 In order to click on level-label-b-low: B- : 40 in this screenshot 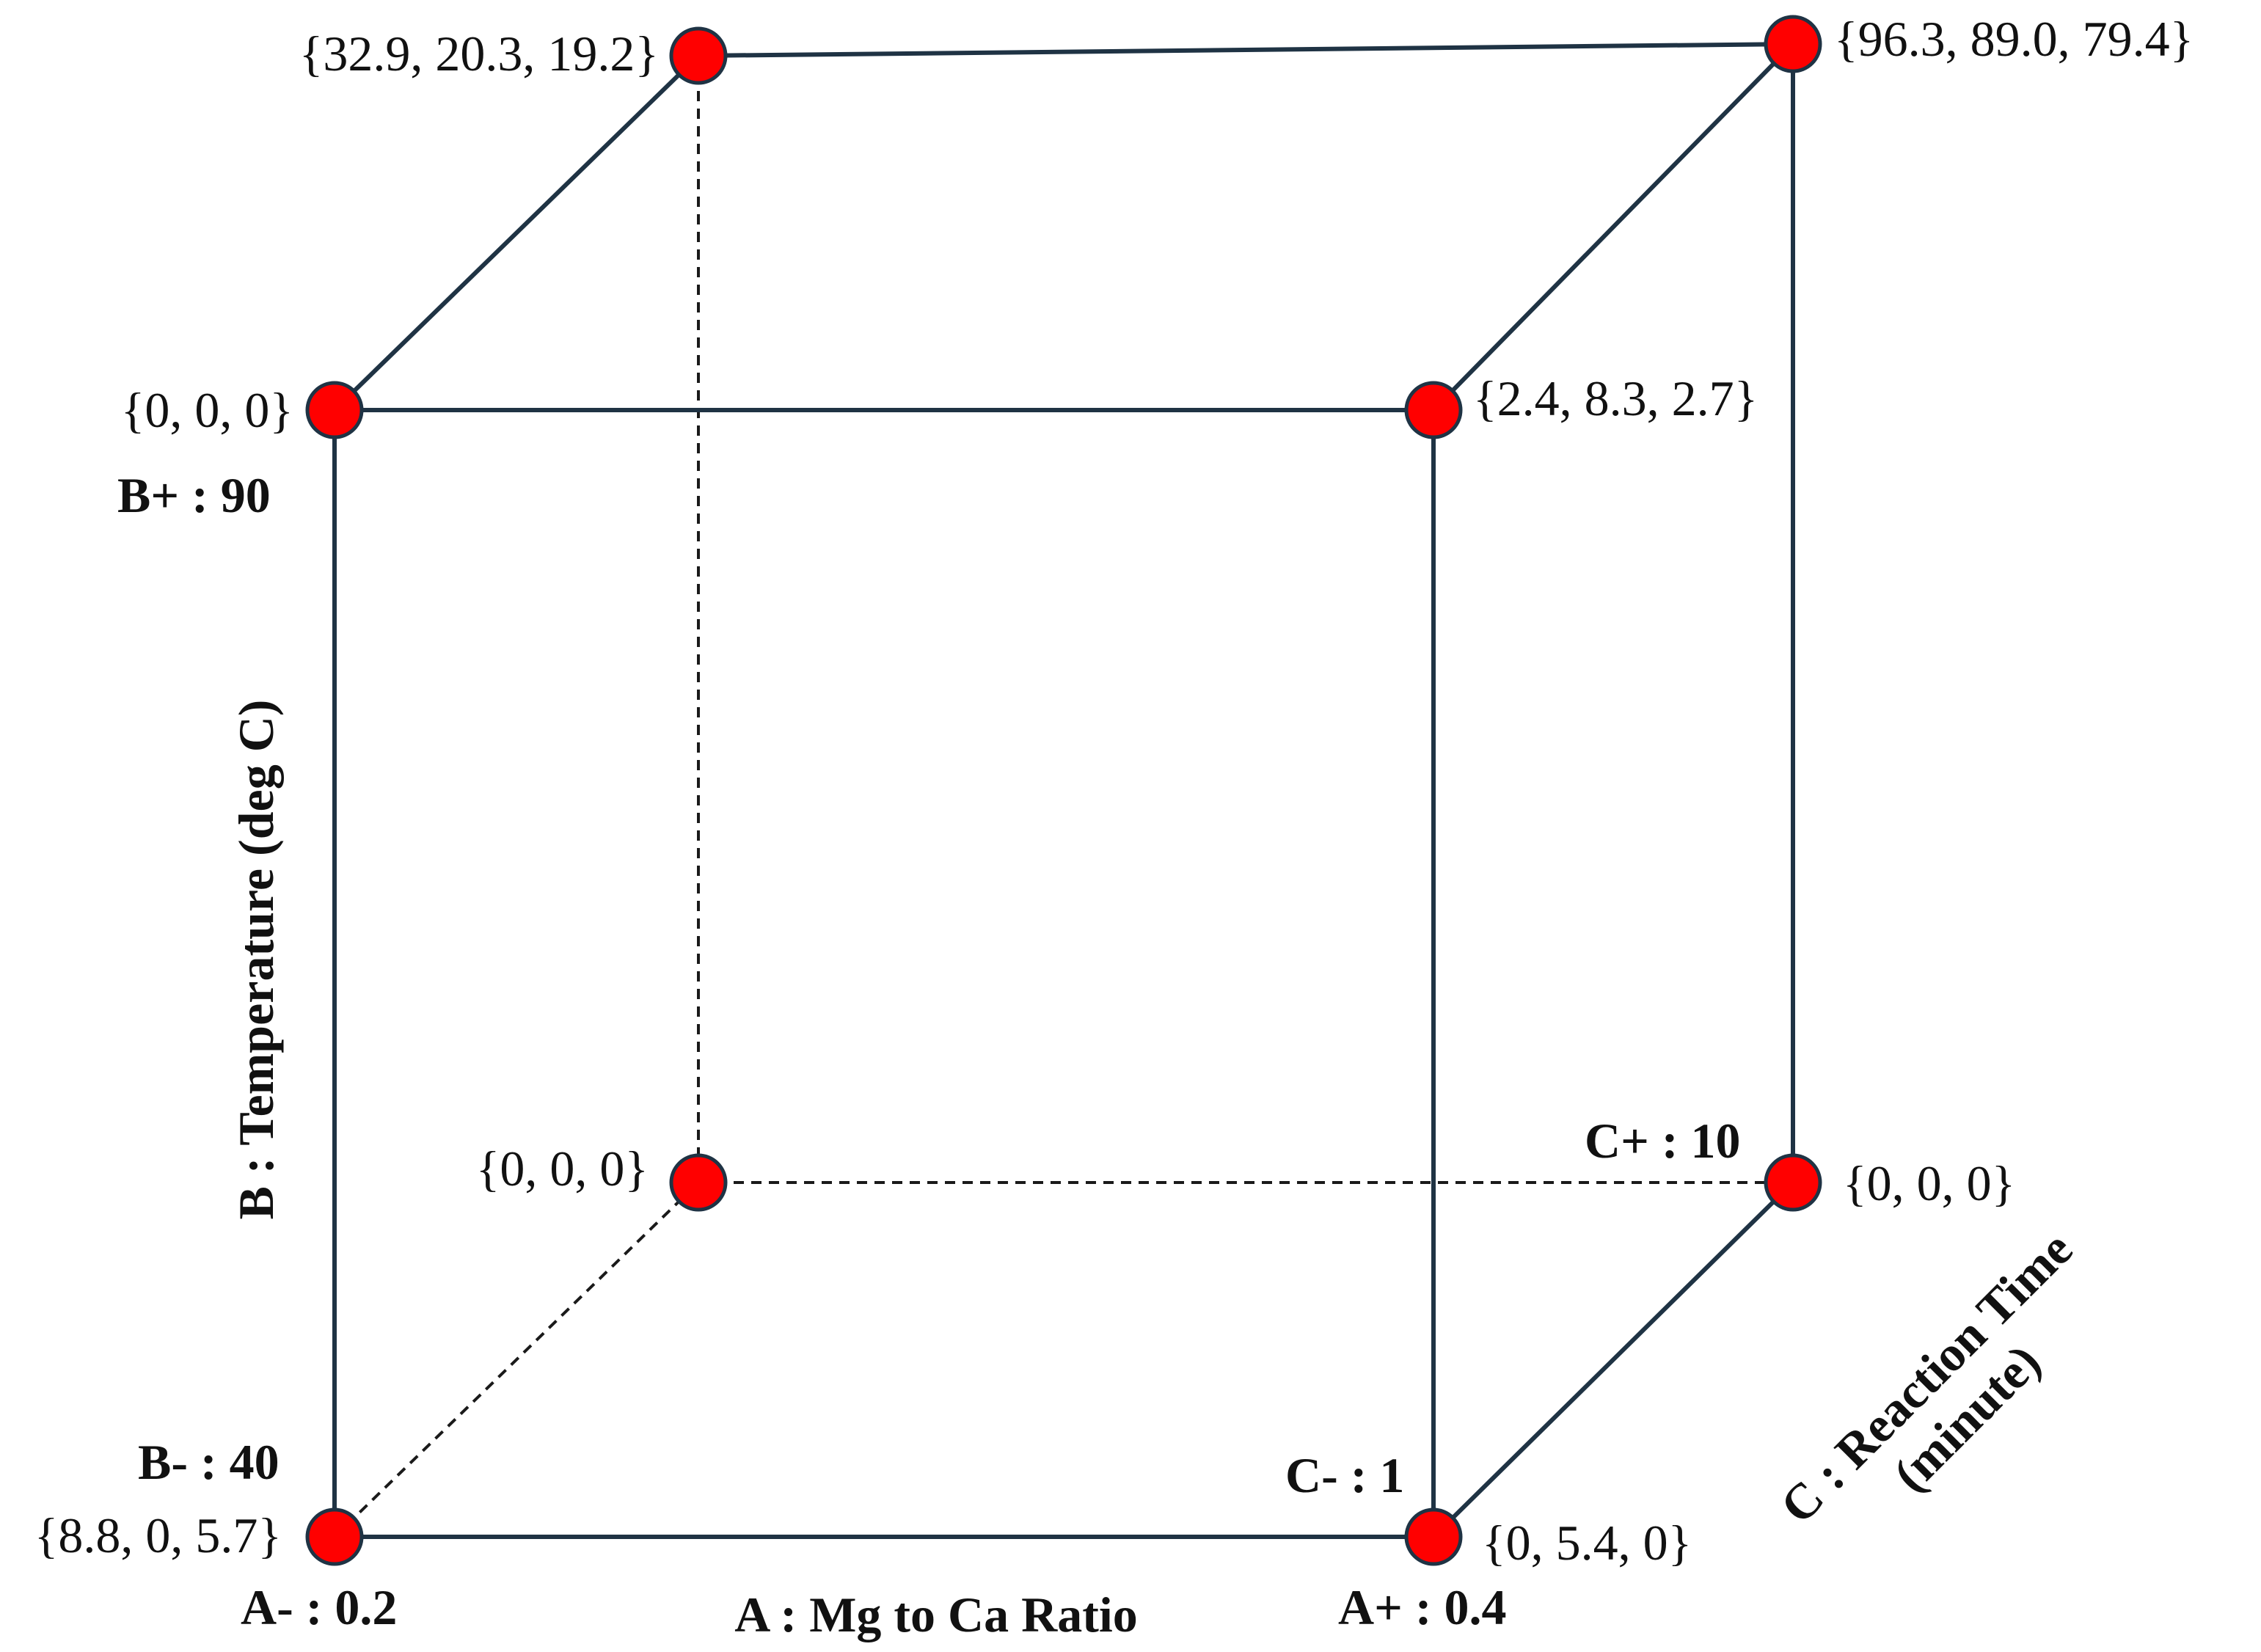, I will do `click(209, 1462)`.